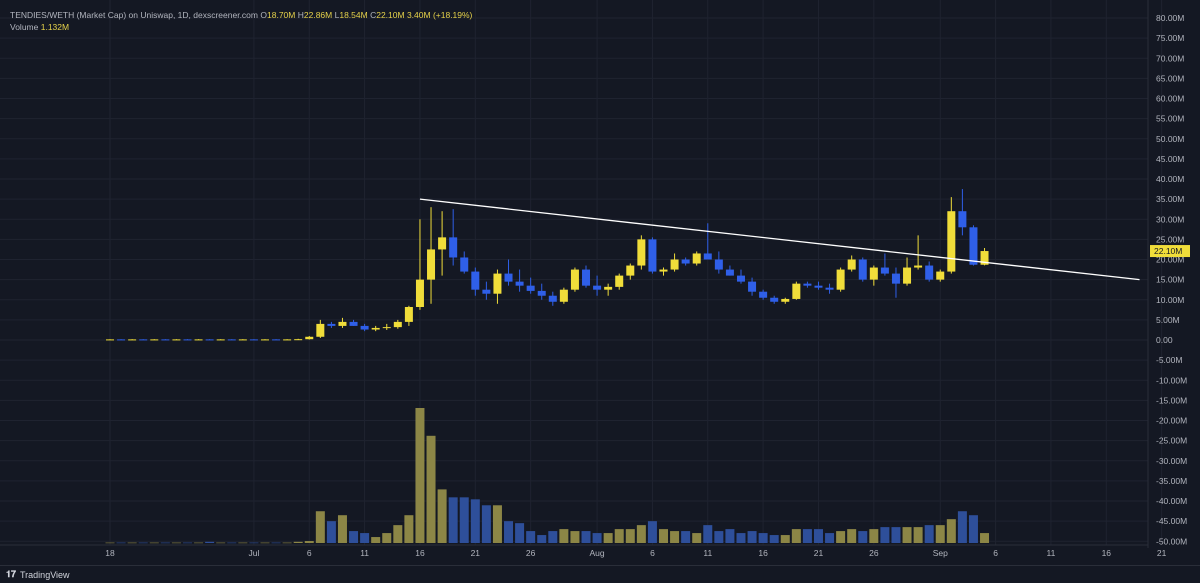  What do you see at coordinates (779, 239) in the screenshot?
I see `trend-line` at bounding box center [779, 239].